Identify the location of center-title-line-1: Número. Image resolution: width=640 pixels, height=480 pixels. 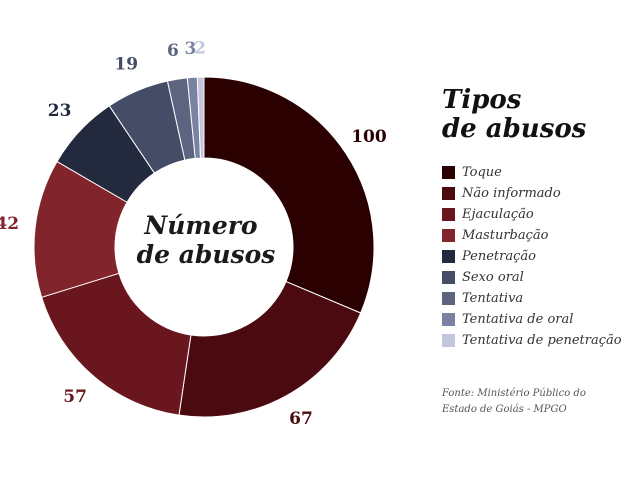
(200, 225).